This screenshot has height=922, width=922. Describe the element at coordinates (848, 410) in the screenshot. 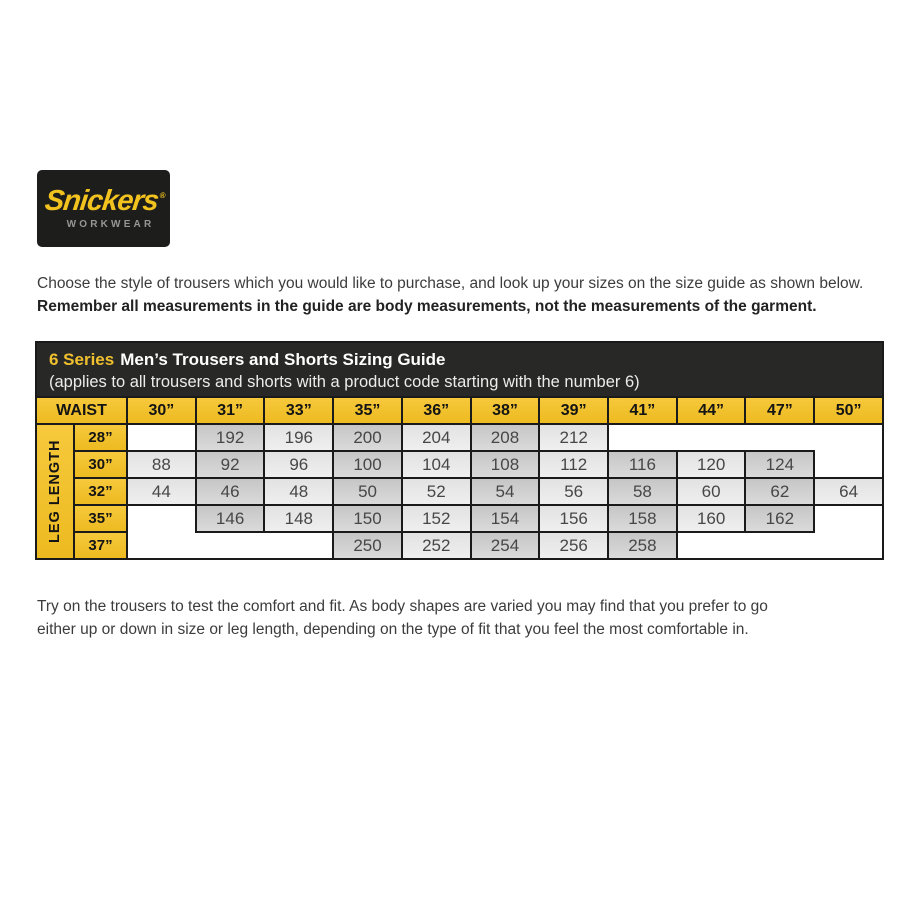

I see `waist-size-header: 50”` at that location.